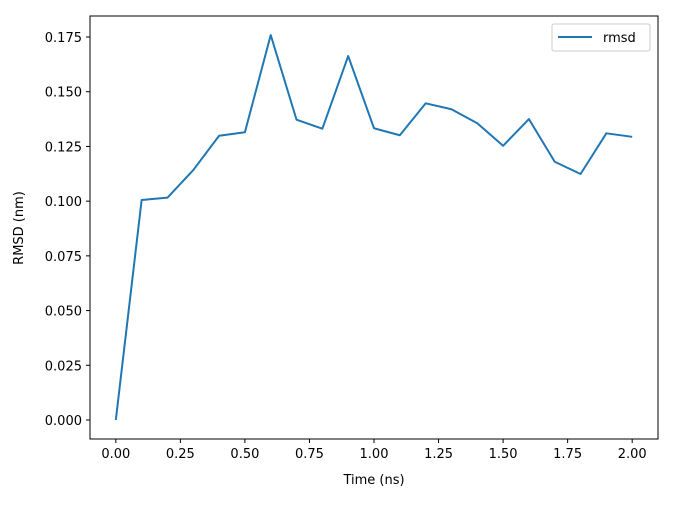  What do you see at coordinates (63, 147) in the screenshot?
I see `y-tick-label: 0.125` at bounding box center [63, 147].